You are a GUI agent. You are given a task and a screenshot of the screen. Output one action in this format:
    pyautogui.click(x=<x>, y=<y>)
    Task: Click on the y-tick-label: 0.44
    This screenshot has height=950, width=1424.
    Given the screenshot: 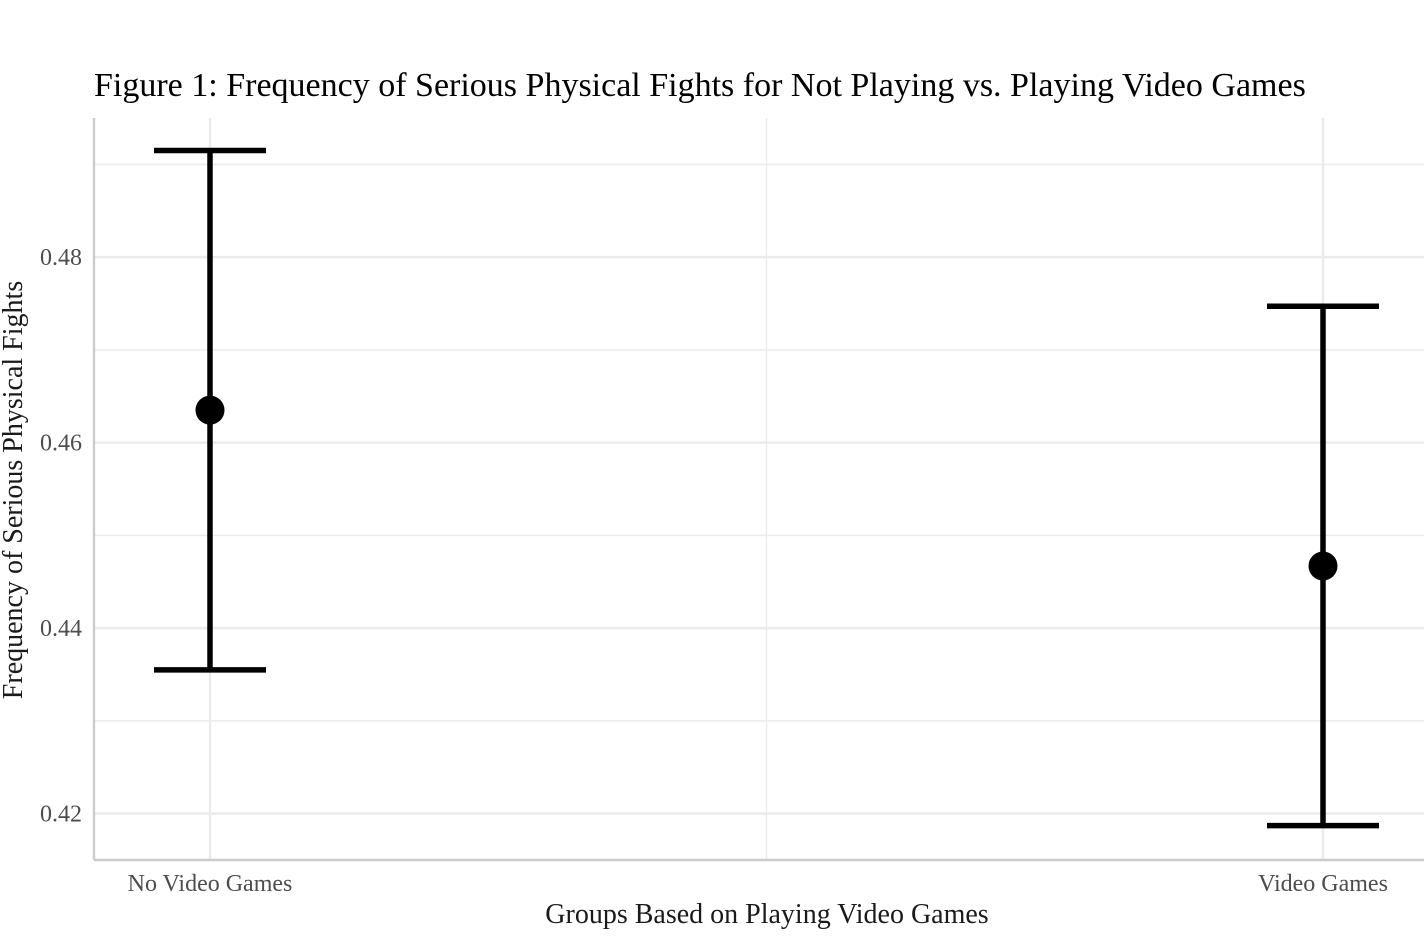 What is the action you would take?
    pyautogui.click(x=61, y=629)
    